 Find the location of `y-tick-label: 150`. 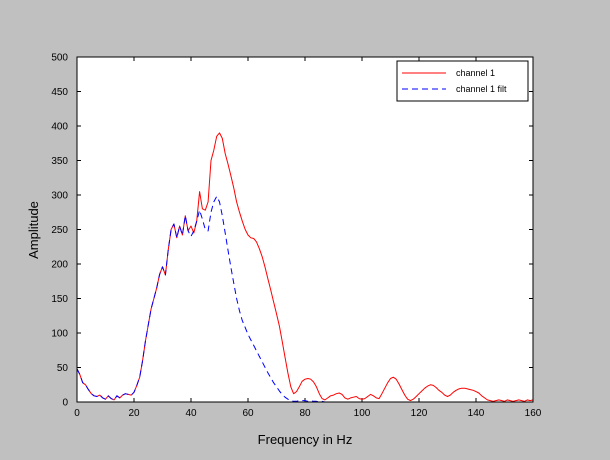

y-tick-label: 150 is located at coordinates (59, 299).